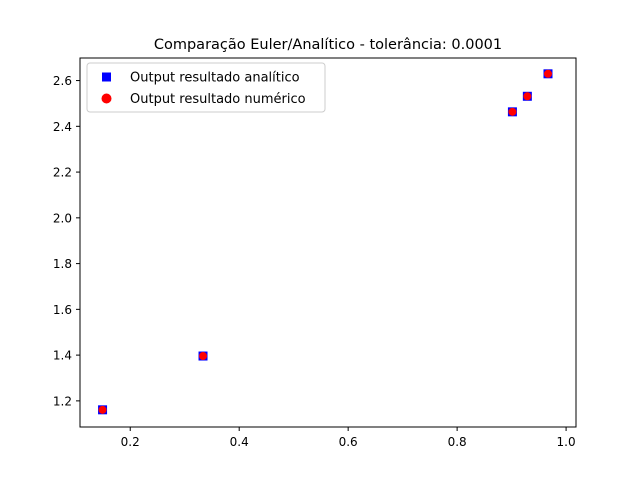 This screenshot has width=640, height=484. What do you see at coordinates (62, 356) in the screenshot?
I see `y-tick-label-1.4: 1.4` at bounding box center [62, 356].